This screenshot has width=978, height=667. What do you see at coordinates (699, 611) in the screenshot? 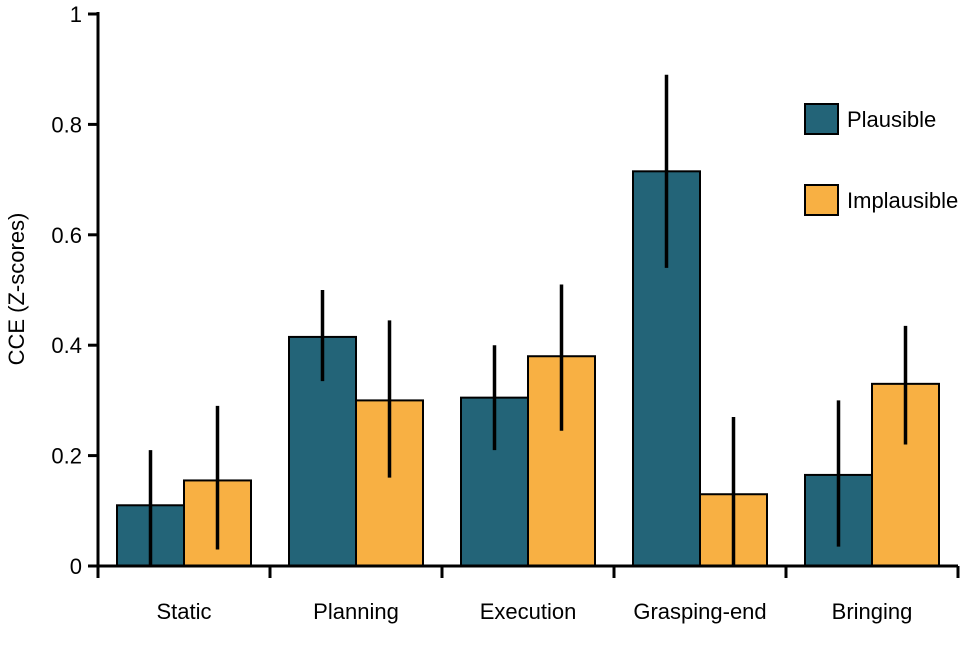
I see `x-category-label: Grasping-end` at bounding box center [699, 611].